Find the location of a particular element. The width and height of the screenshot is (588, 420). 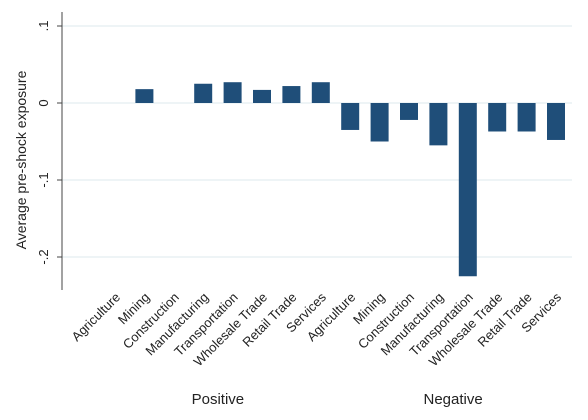

y-tick-label: -.1 is located at coordinates (43, 179).